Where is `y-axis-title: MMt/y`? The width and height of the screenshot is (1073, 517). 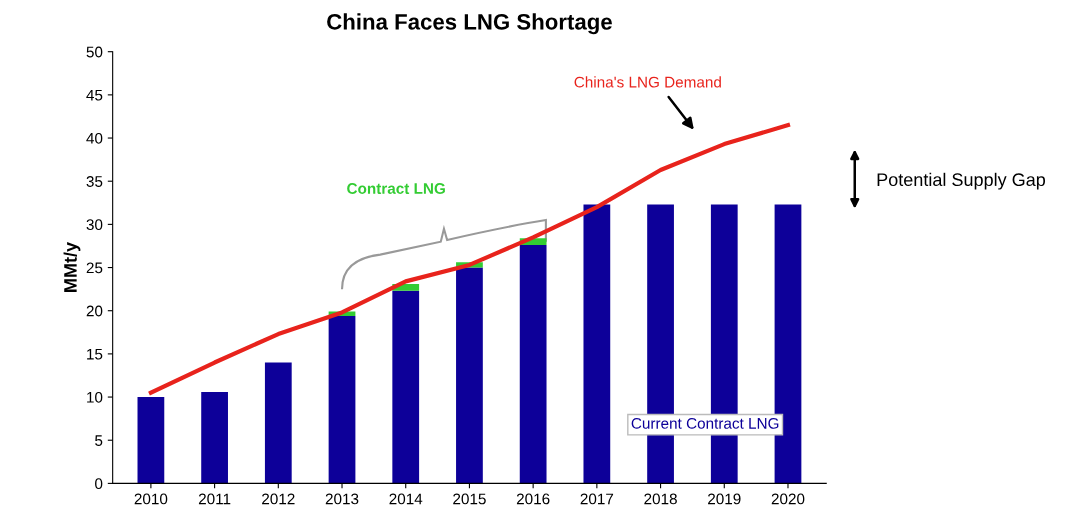 y-axis-title: MMt/y is located at coordinates (72, 267).